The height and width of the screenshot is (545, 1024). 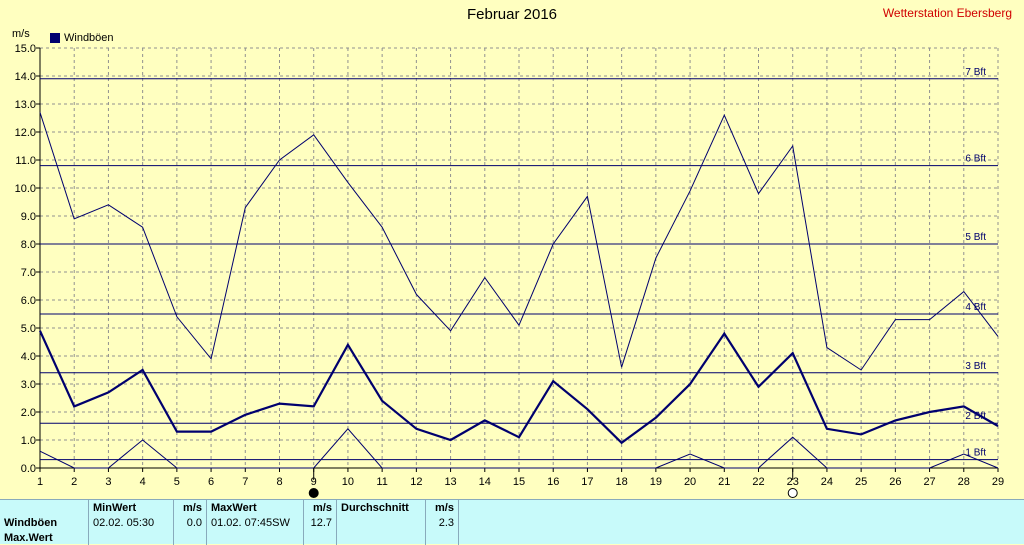 What do you see at coordinates (28, 329) in the screenshot?
I see `y-tick-label: 5.0` at bounding box center [28, 329].